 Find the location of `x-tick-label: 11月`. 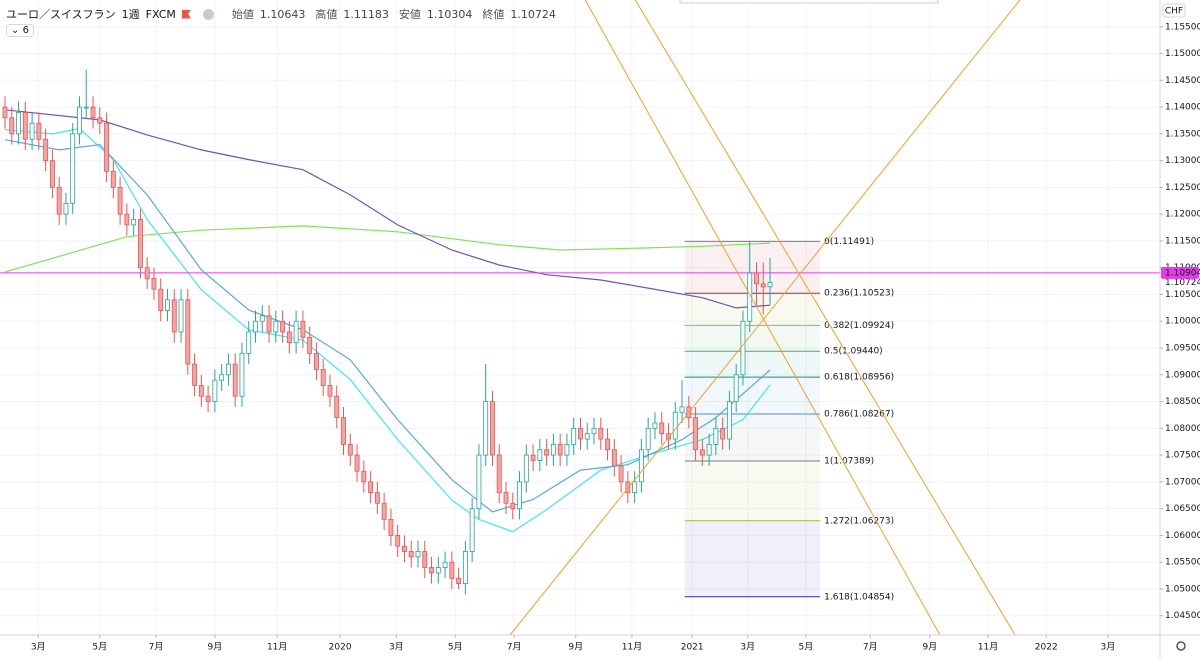

x-tick-label: 11月 is located at coordinates (988, 647).